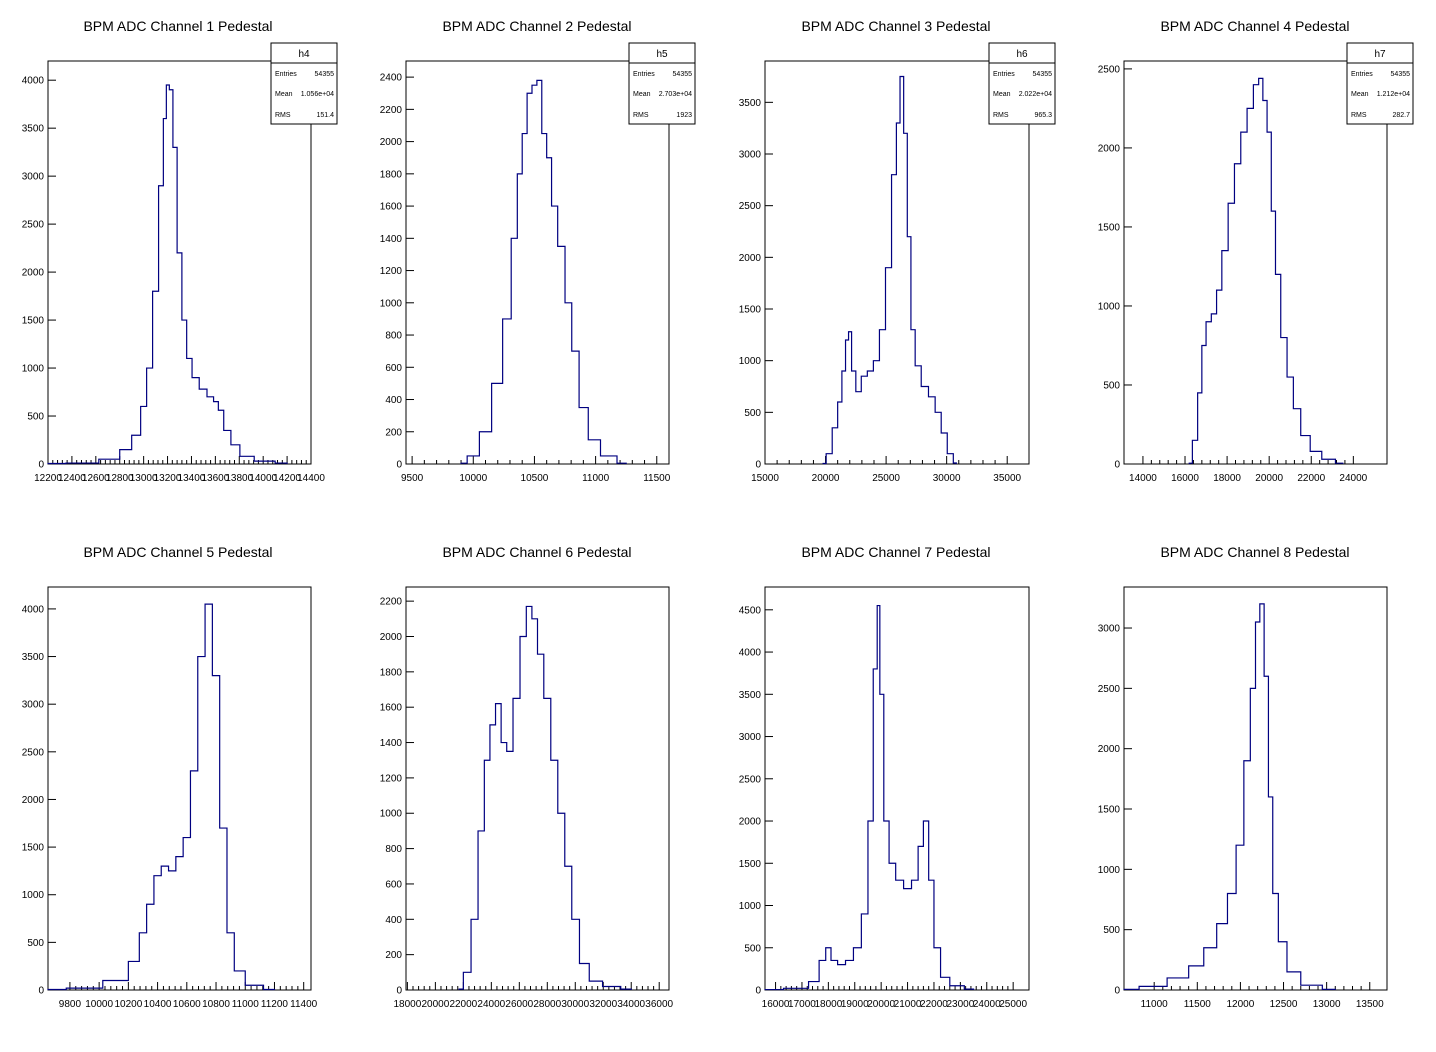 This screenshot has height=1052, width=1436. I want to click on y-tick-label: 400, so click(393, 400).